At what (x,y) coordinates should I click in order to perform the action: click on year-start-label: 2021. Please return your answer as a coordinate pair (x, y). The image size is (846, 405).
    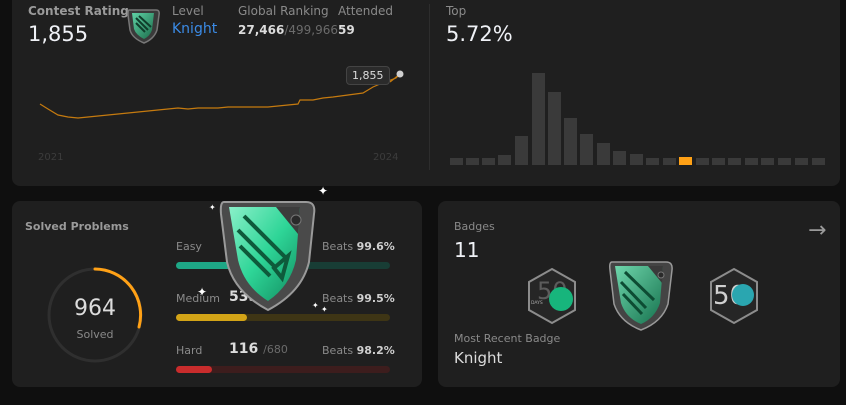
    Looking at the image, I should click on (50, 157).